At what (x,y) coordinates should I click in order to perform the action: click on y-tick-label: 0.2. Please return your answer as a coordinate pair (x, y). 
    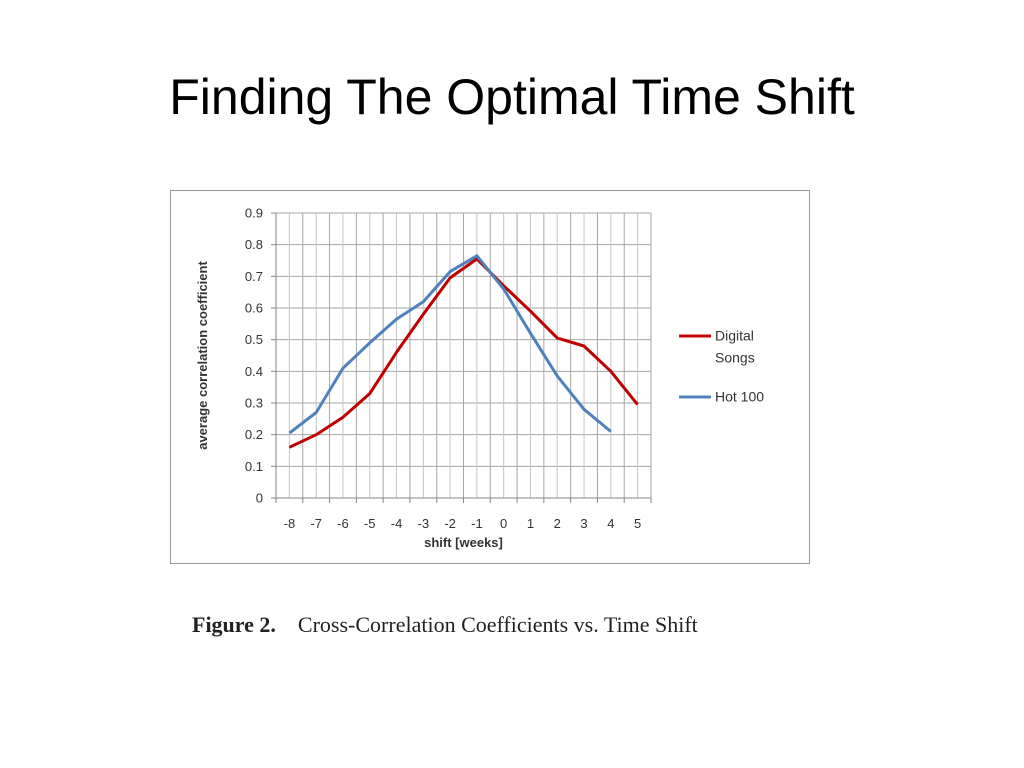
    Looking at the image, I should click on (254, 434).